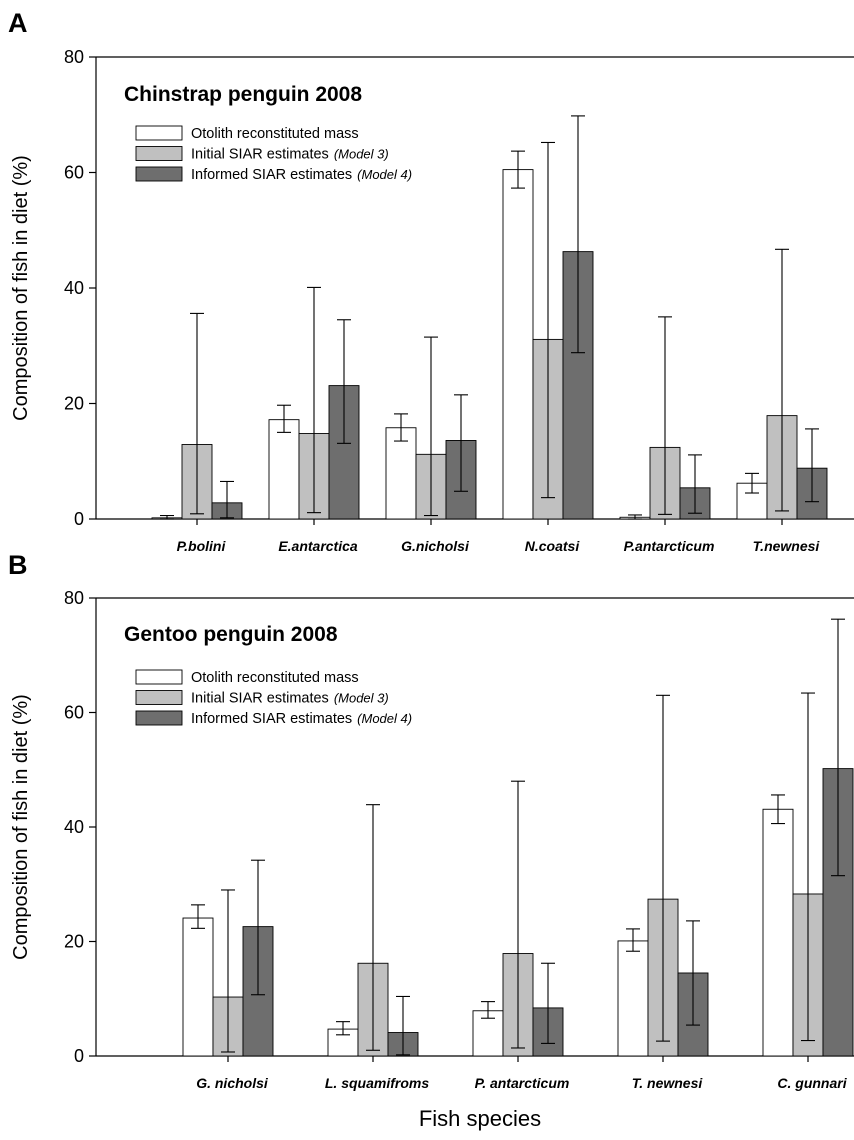  Describe the element at coordinates (318, 546) in the screenshot. I see `category-label: E.antarctica` at that location.